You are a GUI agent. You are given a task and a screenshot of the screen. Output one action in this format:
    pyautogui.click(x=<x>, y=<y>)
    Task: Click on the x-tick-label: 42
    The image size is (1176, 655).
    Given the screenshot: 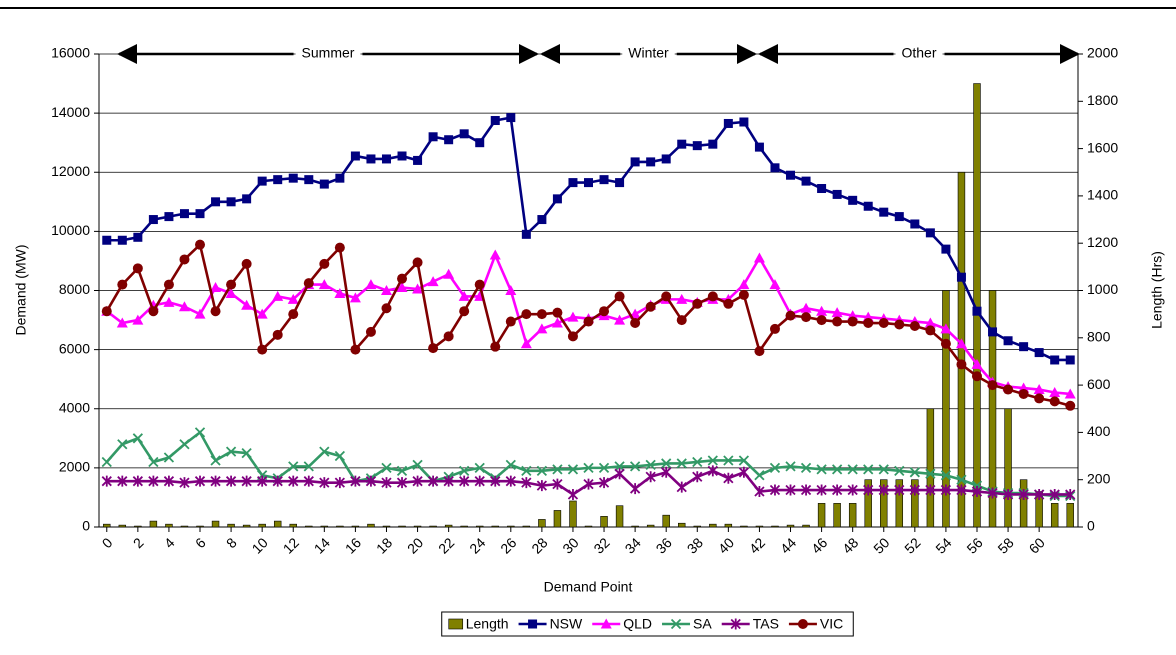 What is the action you would take?
    pyautogui.click(x=757, y=545)
    